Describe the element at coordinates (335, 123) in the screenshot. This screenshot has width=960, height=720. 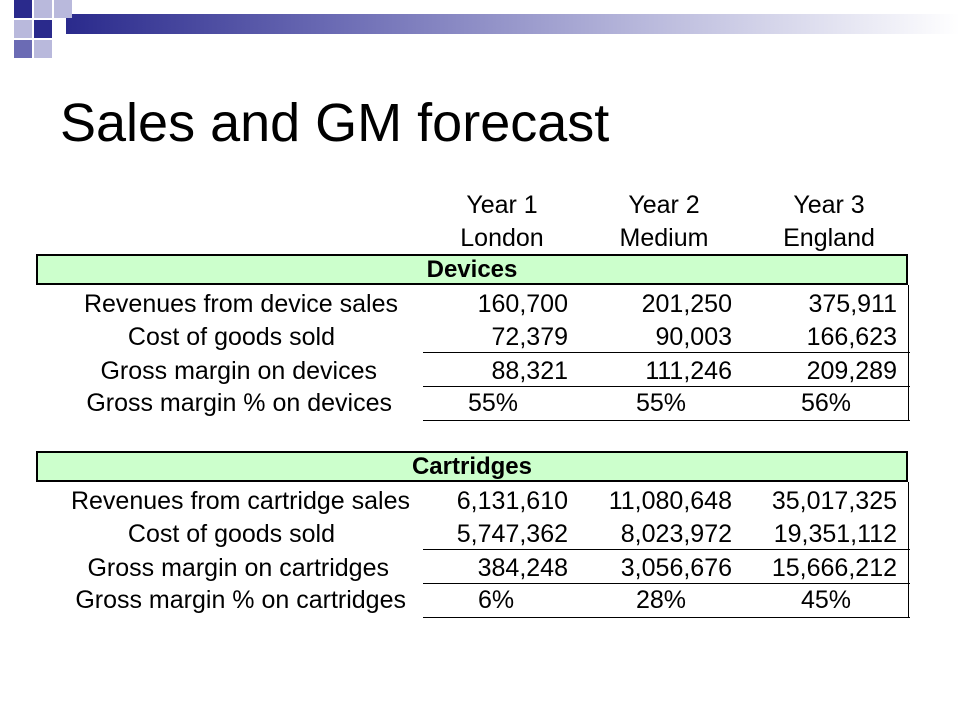
I see `slide-title: Sales and GM forecast` at that location.